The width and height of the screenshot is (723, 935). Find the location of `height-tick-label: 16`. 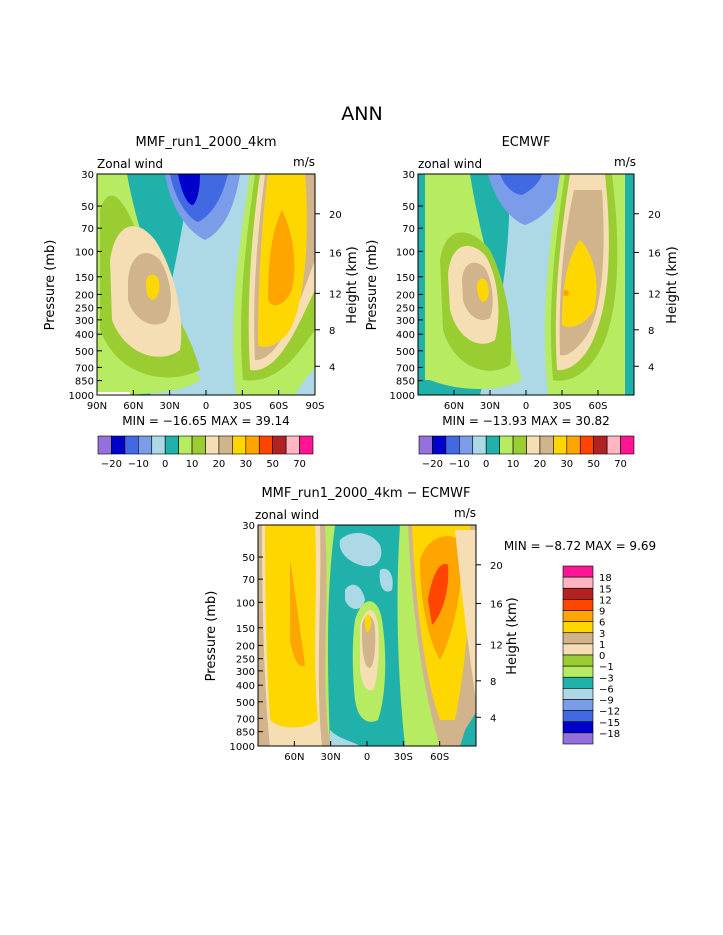

height-tick-label: 16 is located at coordinates (335, 253).